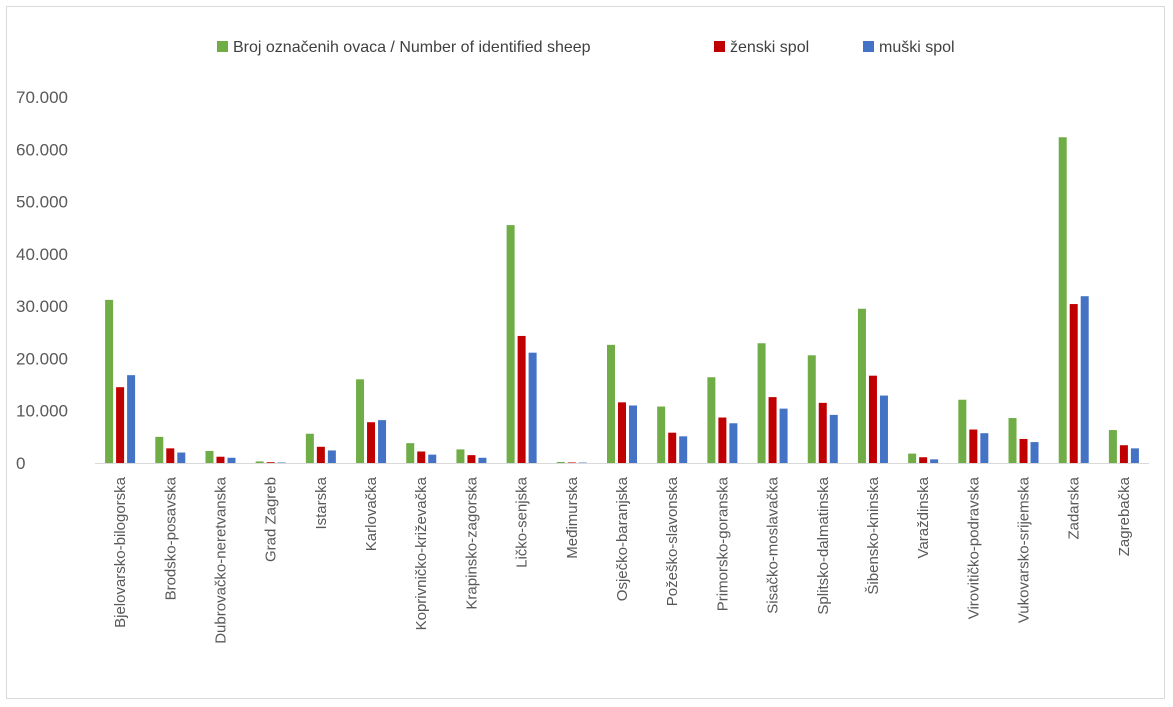 This screenshot has height=707, width=1173. Describe the element at coordinates (1024, 549) in the screenshot. I see `x-tick-label: Vukovarsko-srijemska` at that location.